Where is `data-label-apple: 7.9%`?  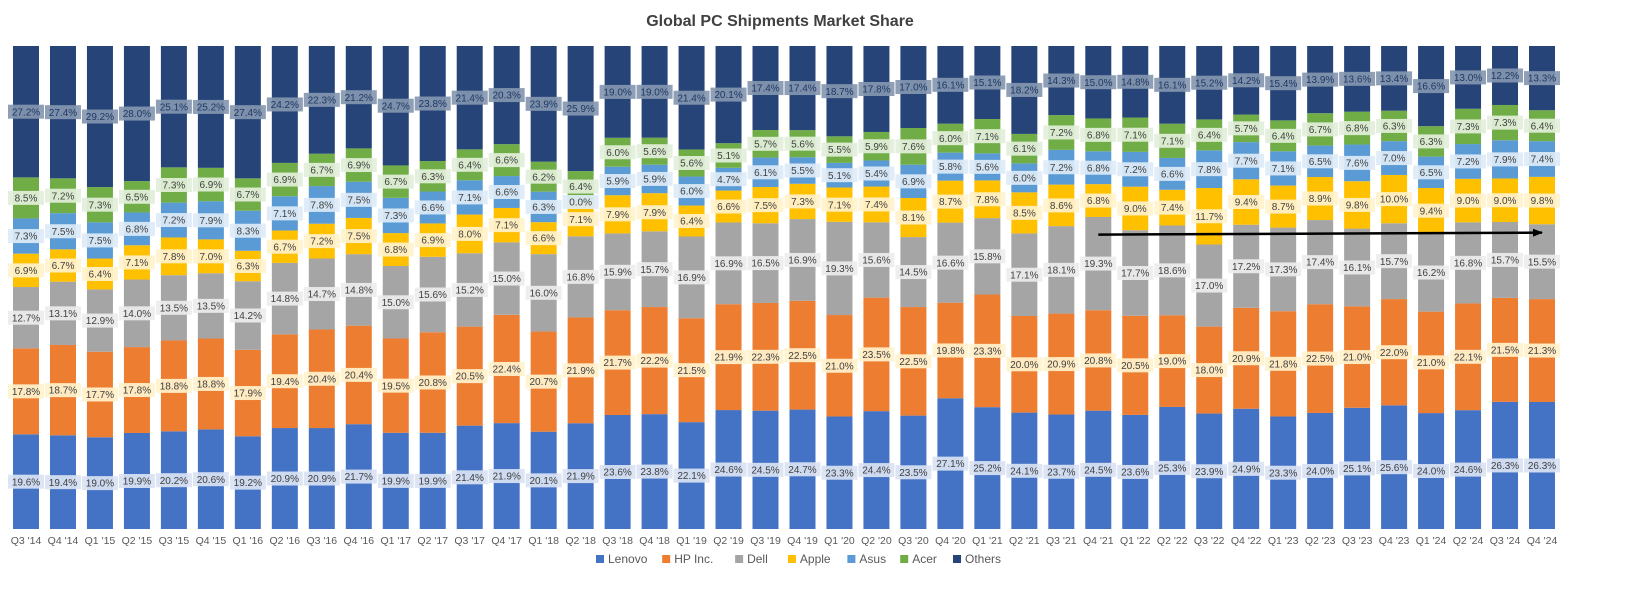
data-label-apple: 7.9% is located at coordinates (654, 212).